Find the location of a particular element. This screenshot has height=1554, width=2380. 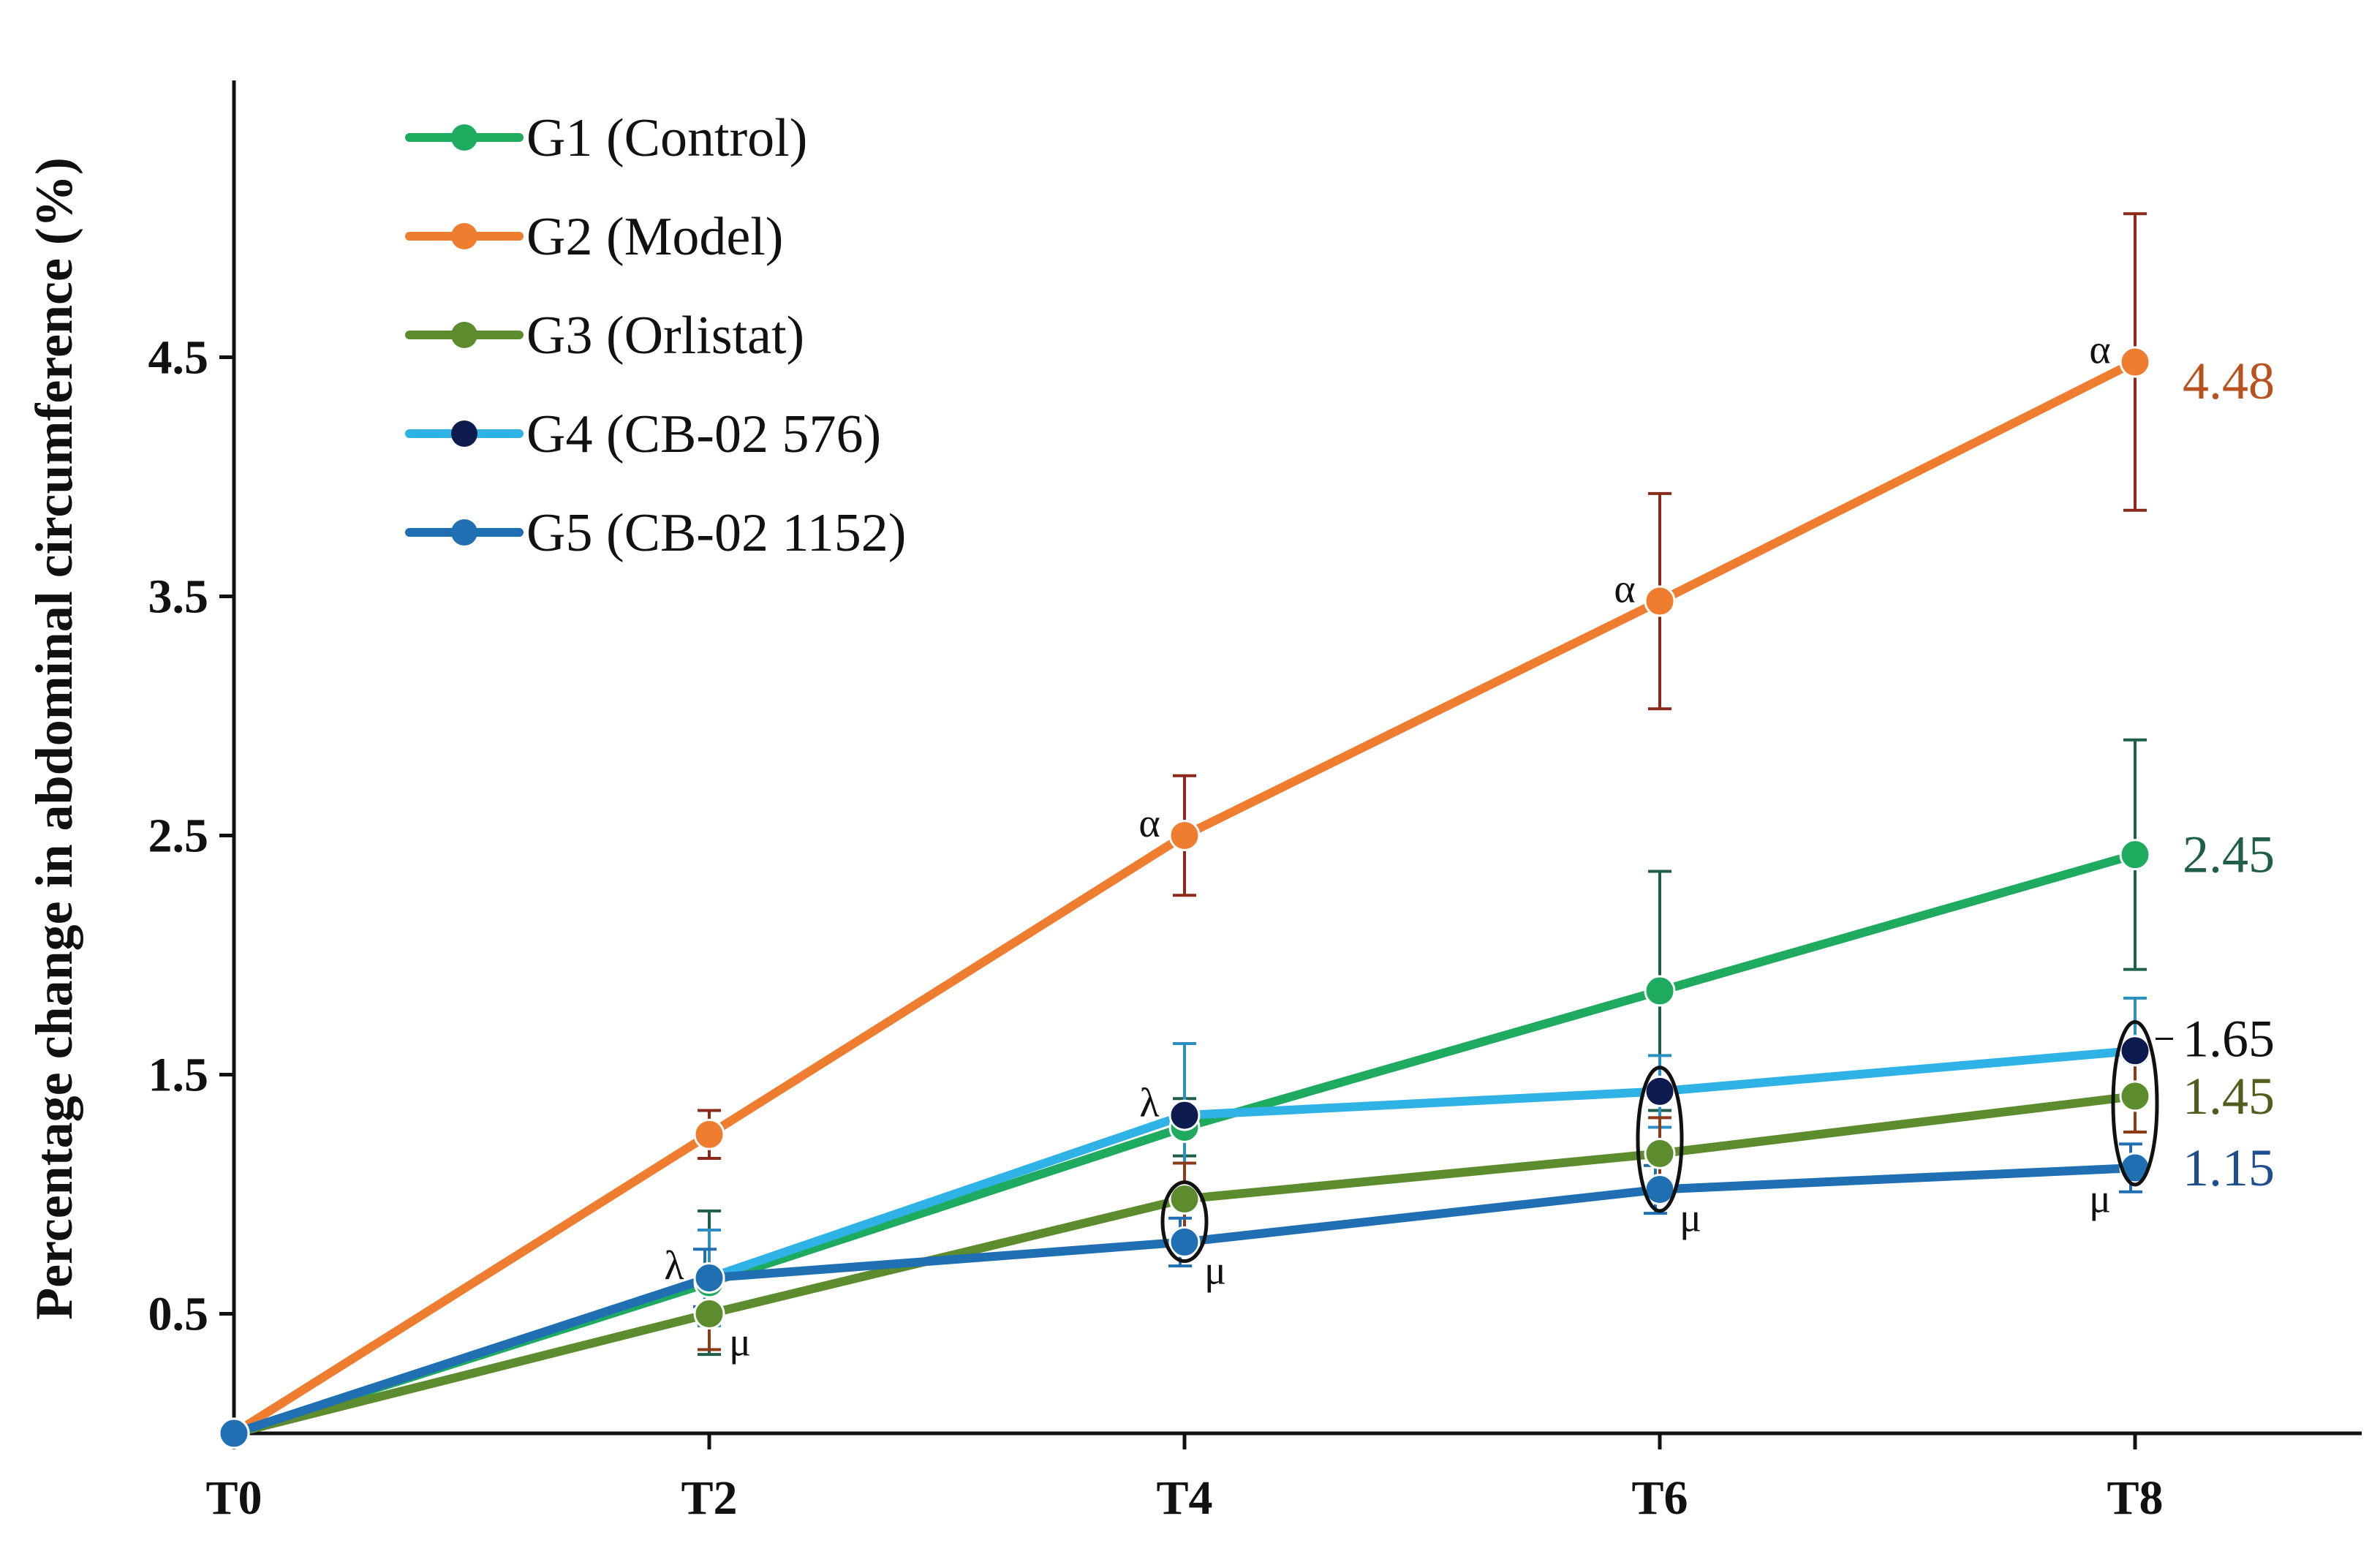

end-value-label: 4.48 is located at coordinates (2229, 381).